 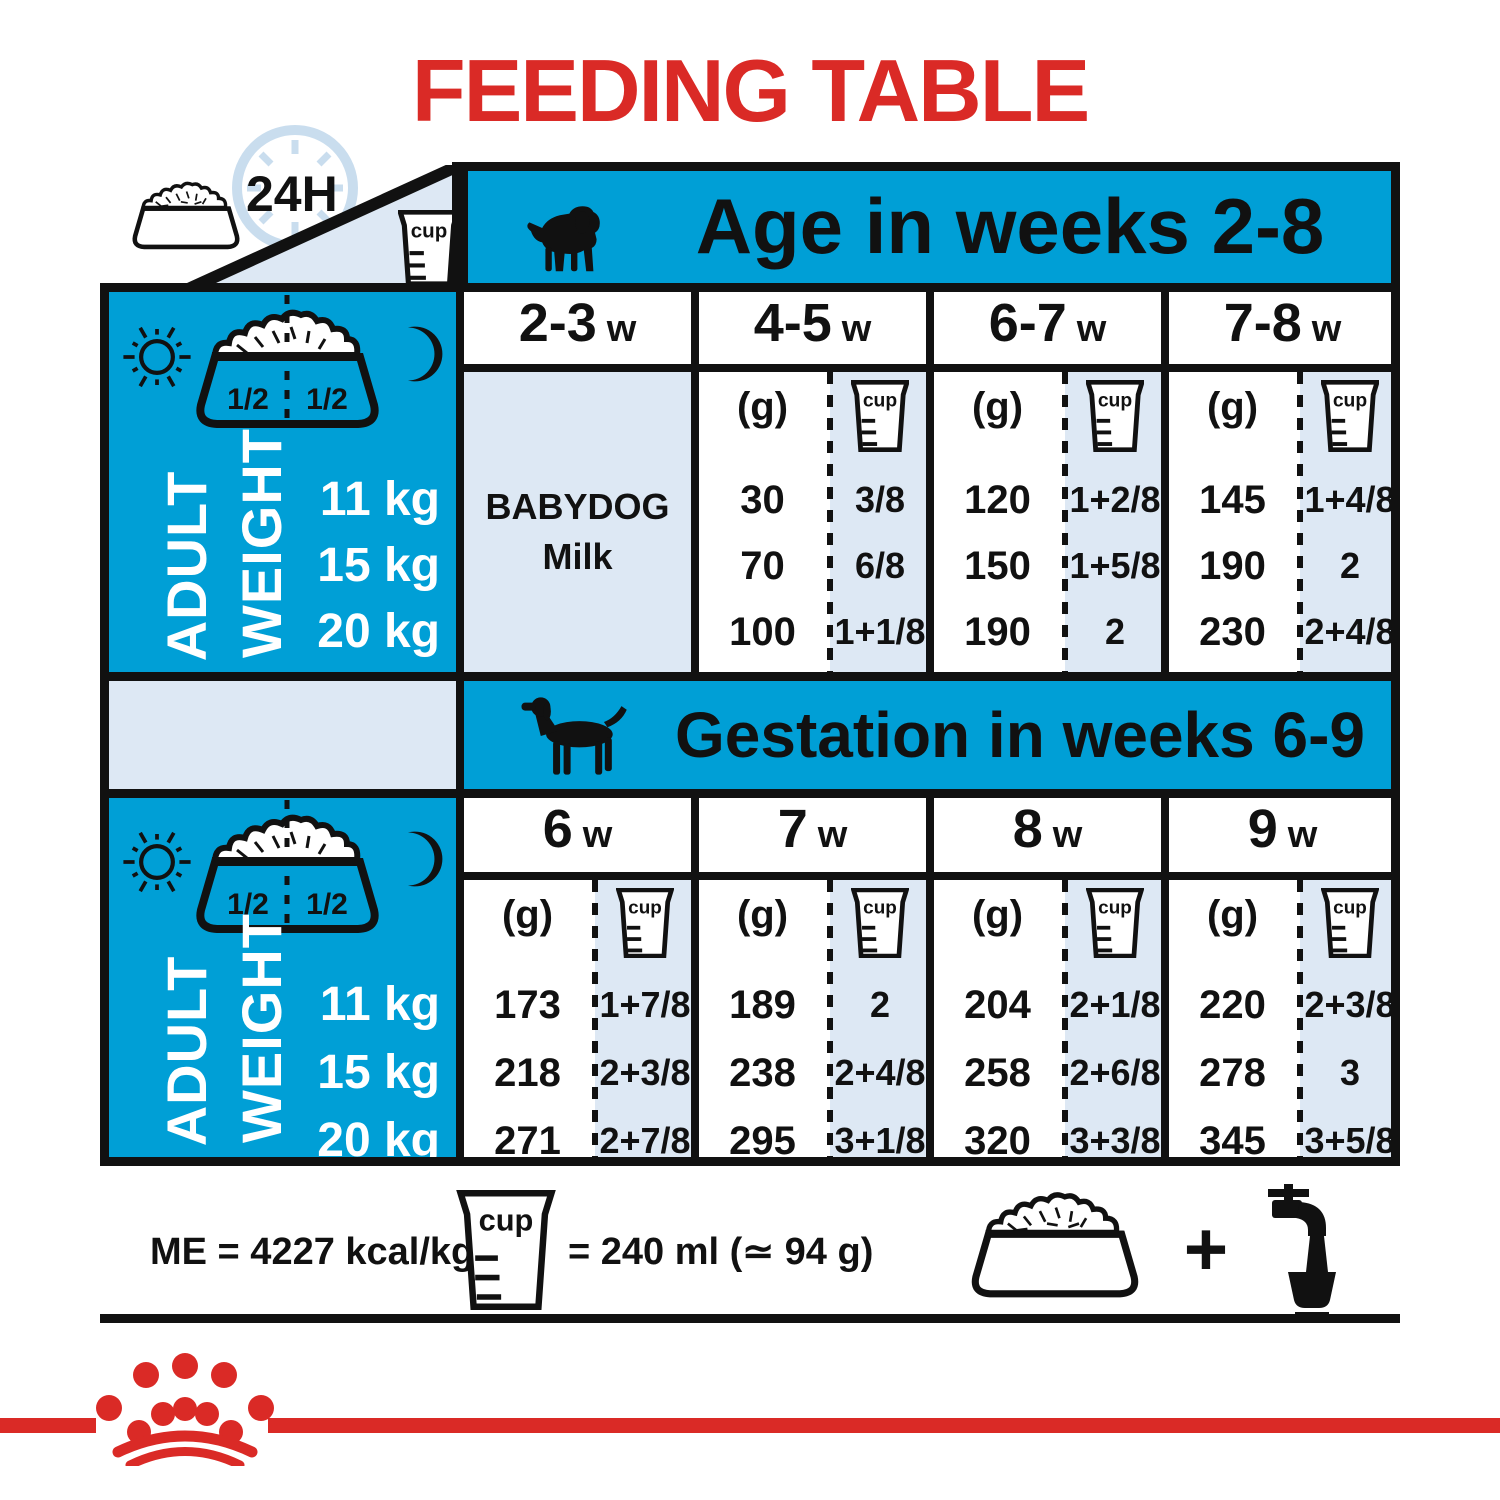 What do you see at coordinates (762, 1005) in the screenshot?
I see `g-value: 189` at bounding box center [762, 1005].